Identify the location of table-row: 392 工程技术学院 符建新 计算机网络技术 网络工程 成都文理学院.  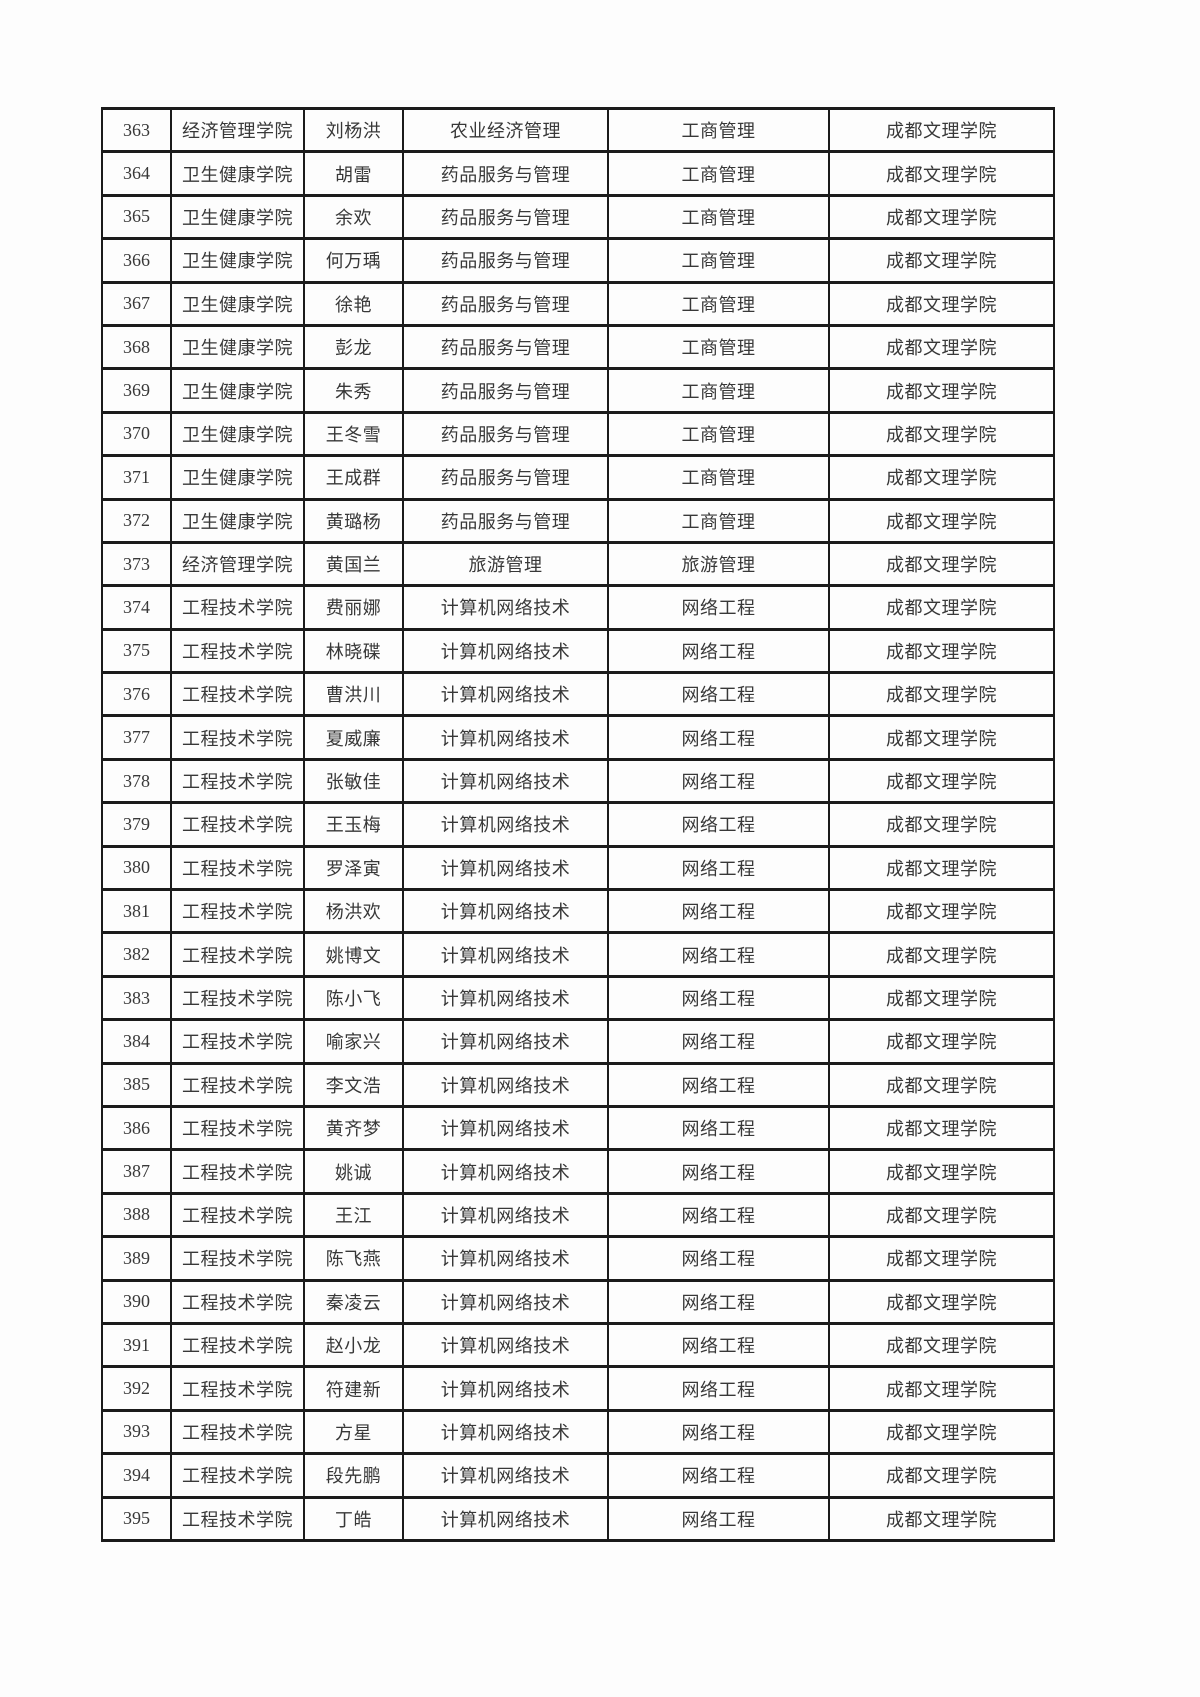
(578, 1388).